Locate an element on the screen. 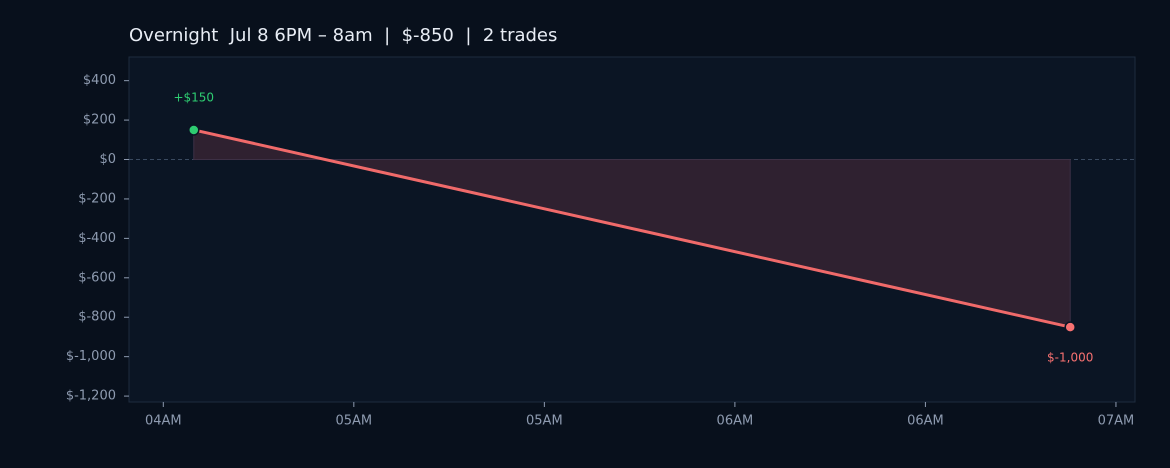 Image resolution: width=1170 pixels, height=468 pixels. x-tick-label: 07AM is located at coordinates (1116, 421).